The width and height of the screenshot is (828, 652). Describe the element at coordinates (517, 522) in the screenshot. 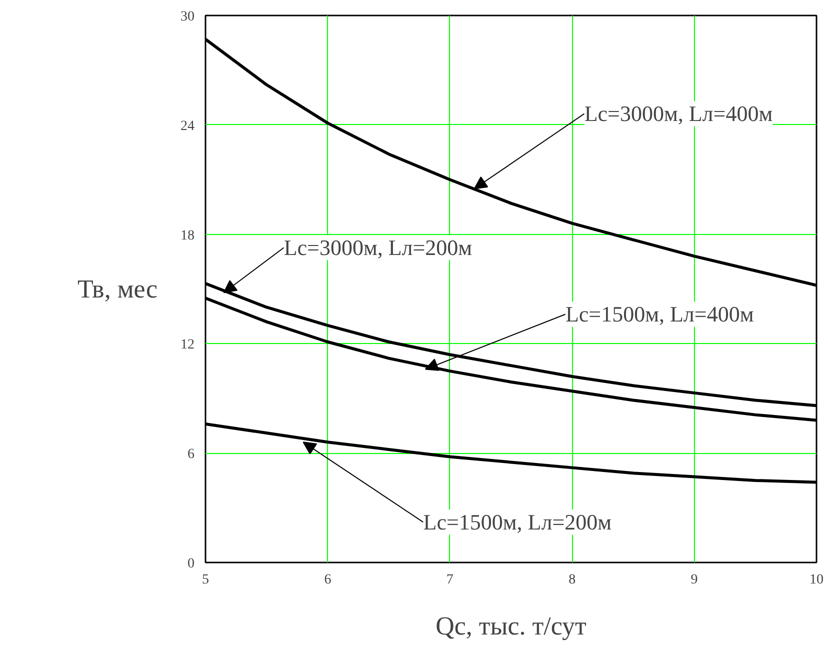

I see `annotation: Lc=1500м, Lл=200м` at that location.